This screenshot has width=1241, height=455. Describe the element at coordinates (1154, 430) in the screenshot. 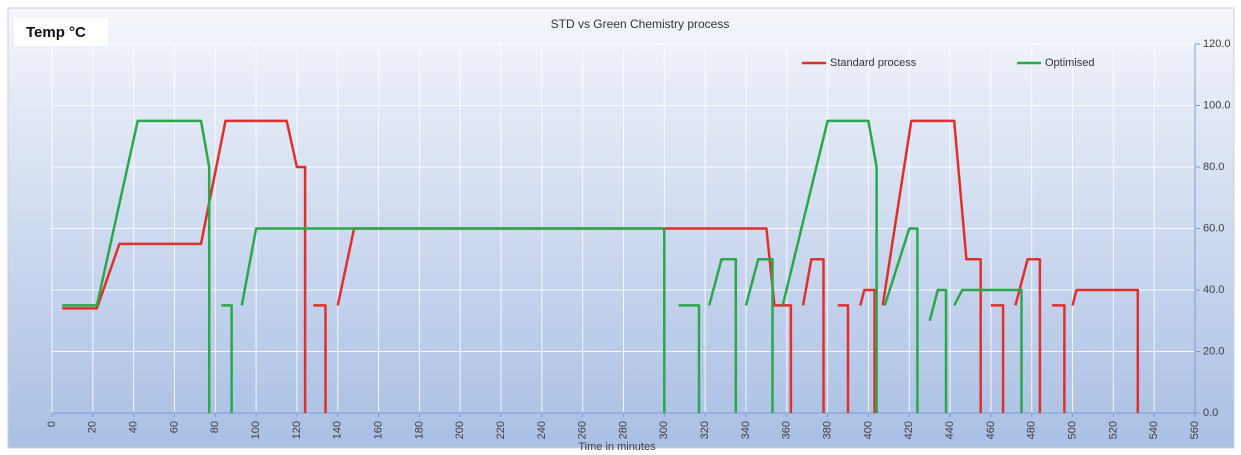

I see `x-tick-label: 540` at that location.